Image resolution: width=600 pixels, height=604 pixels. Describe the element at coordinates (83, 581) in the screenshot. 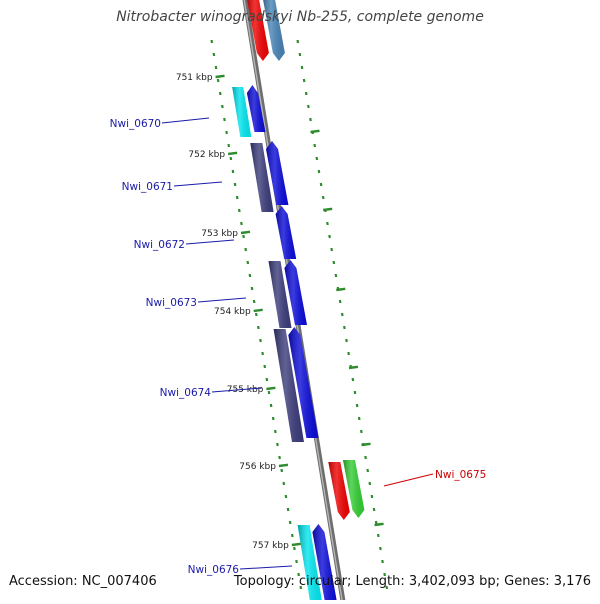

I see `accession-text: Accession: NC_007406` at that location.